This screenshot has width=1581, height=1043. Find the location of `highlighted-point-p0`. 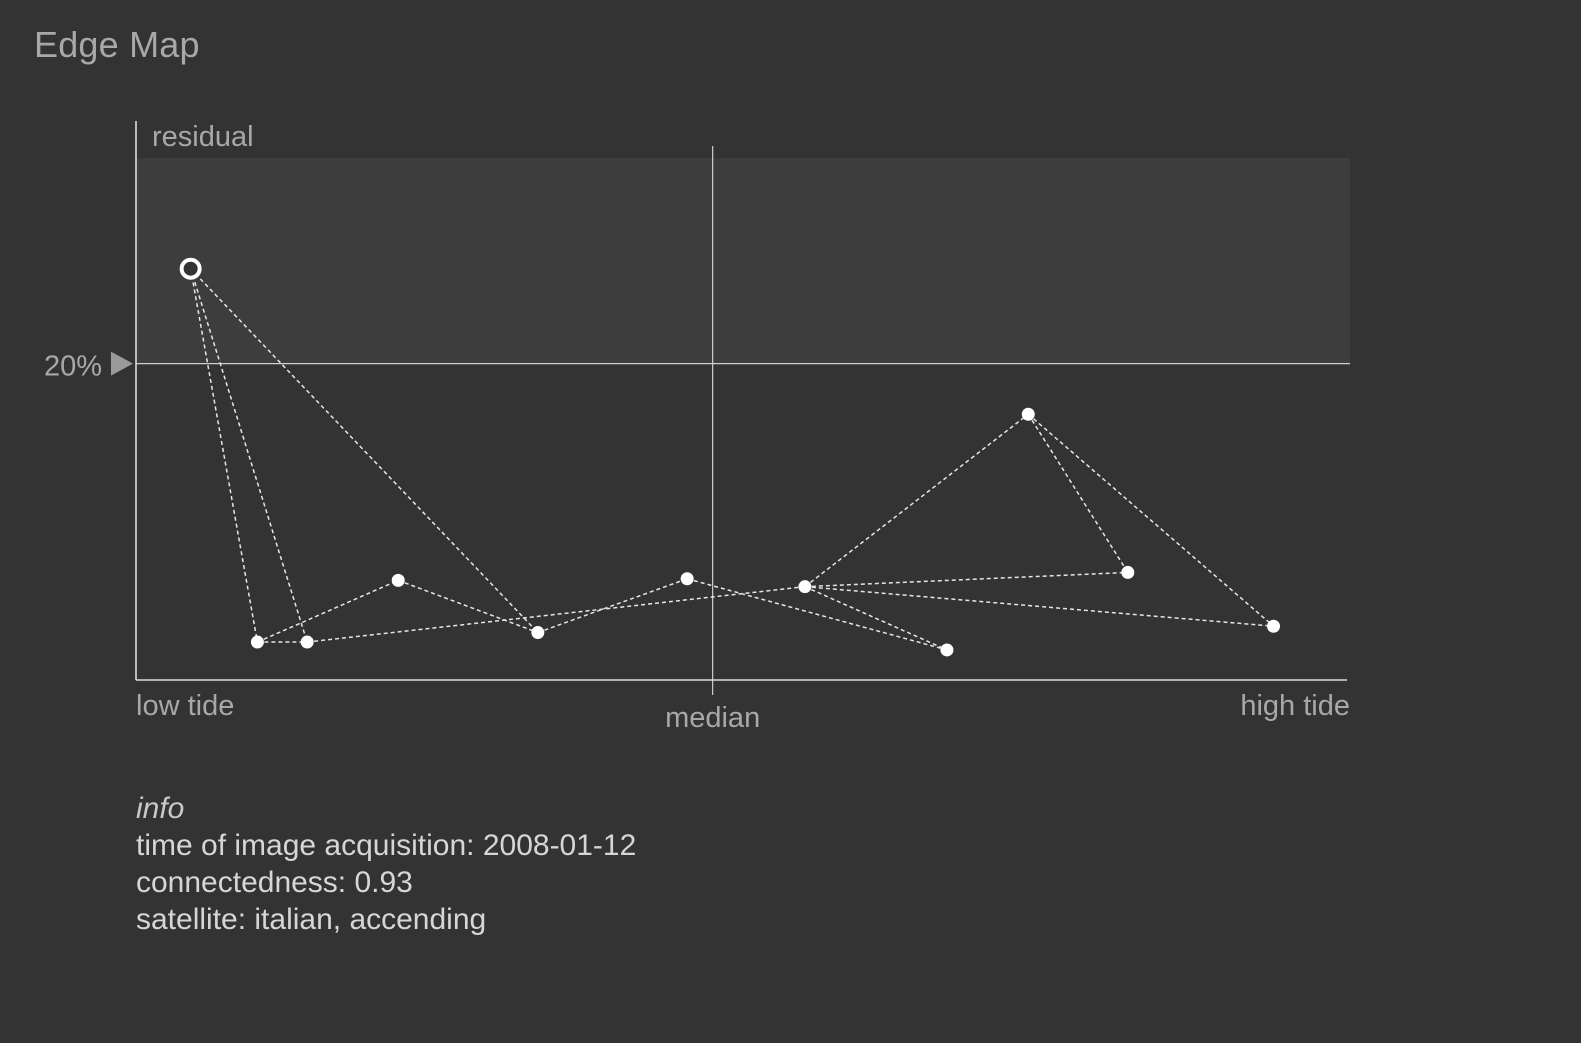

highlighted-point-p0 is located at coordinates (190, 268).